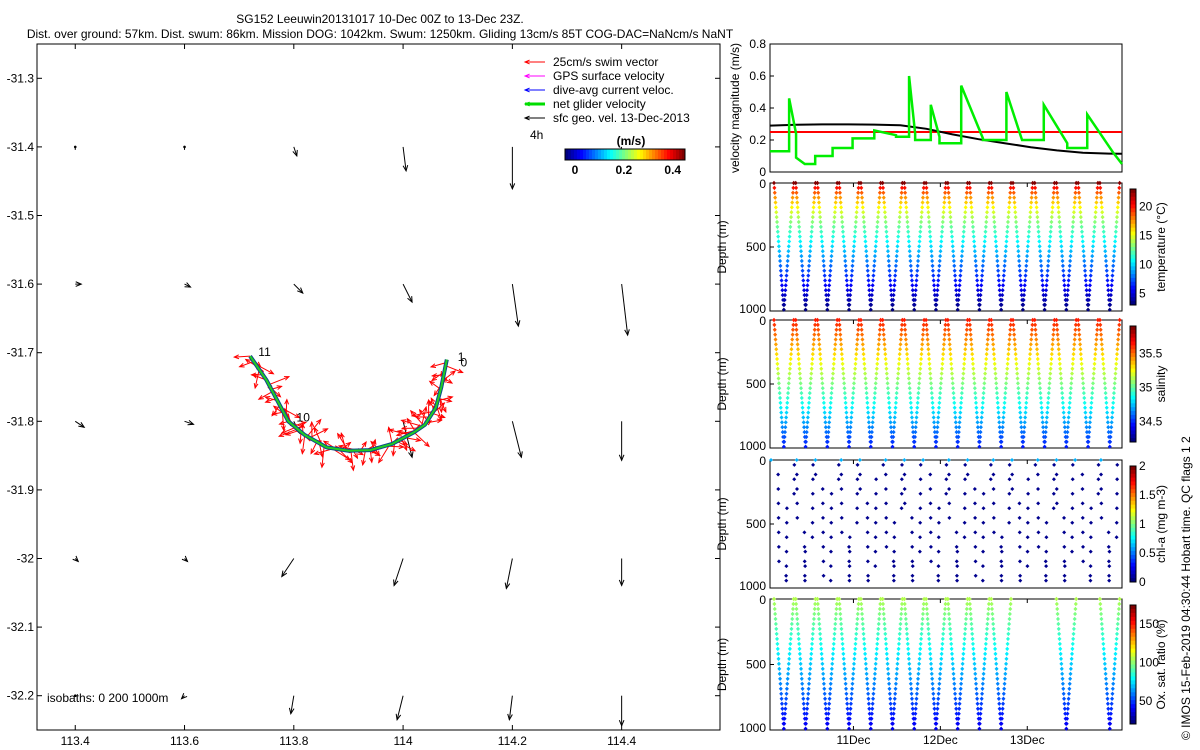  What do you see at coordinates (422, 413) in the screenshot?
I see `swim-vector` at bounding box center [422, 413].